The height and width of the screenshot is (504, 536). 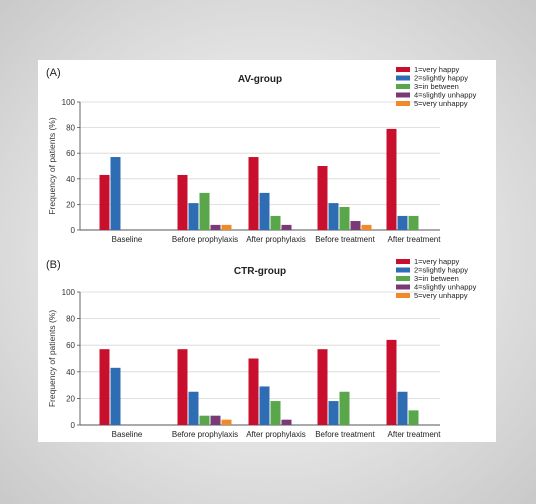 I want to click on chart-title: CTR-group, so click(x=260, y=271).